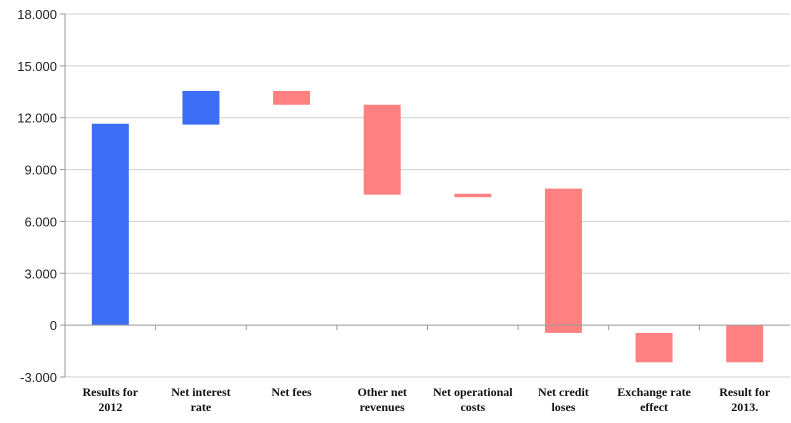 This screenshot has height=423, width=791. What do you see at coordinates (40, 221) in the screenshot?
I see `y-tick-label: 6.000` at bounding box center [40, 221].